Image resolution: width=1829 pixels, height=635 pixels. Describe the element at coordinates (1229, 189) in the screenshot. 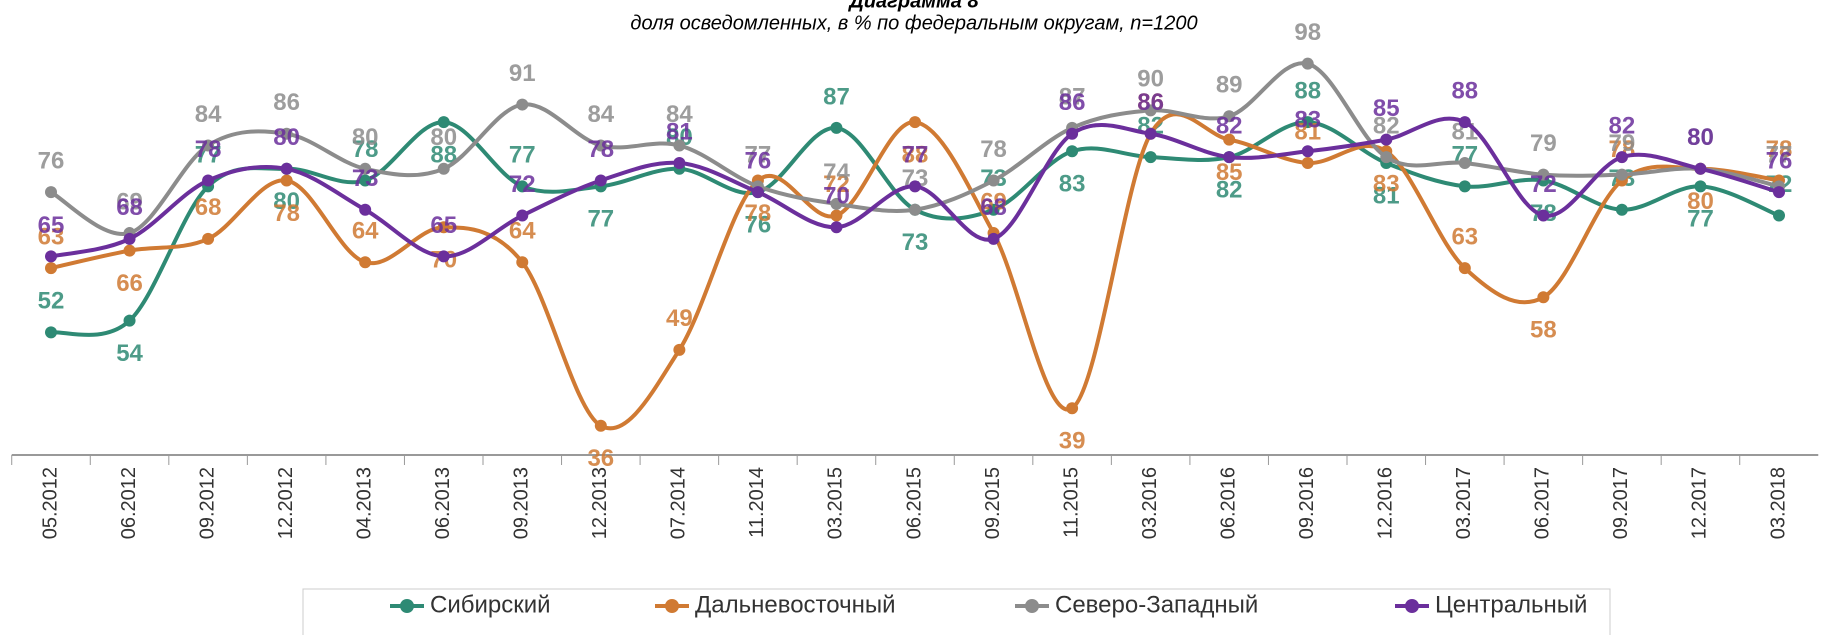

I see `data-label: 82` at that location.